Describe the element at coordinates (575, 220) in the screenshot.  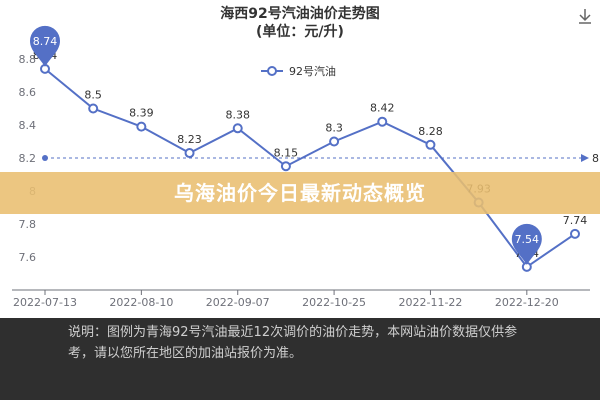
I see `data-label: 7.74` at that location.